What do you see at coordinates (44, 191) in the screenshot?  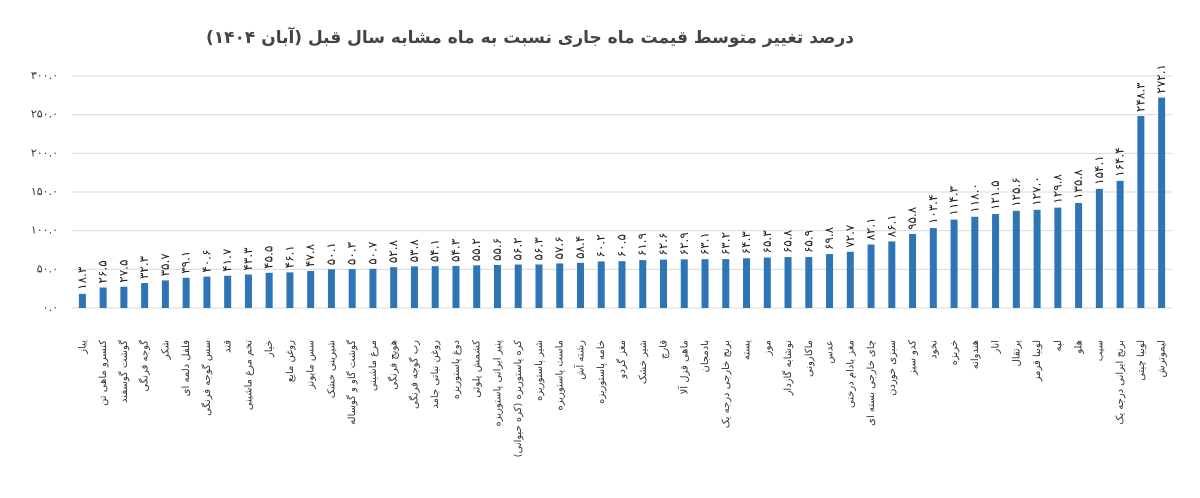 I see `y-tick-label: ۱۵۰.۰` at bounding box center [44, 191].